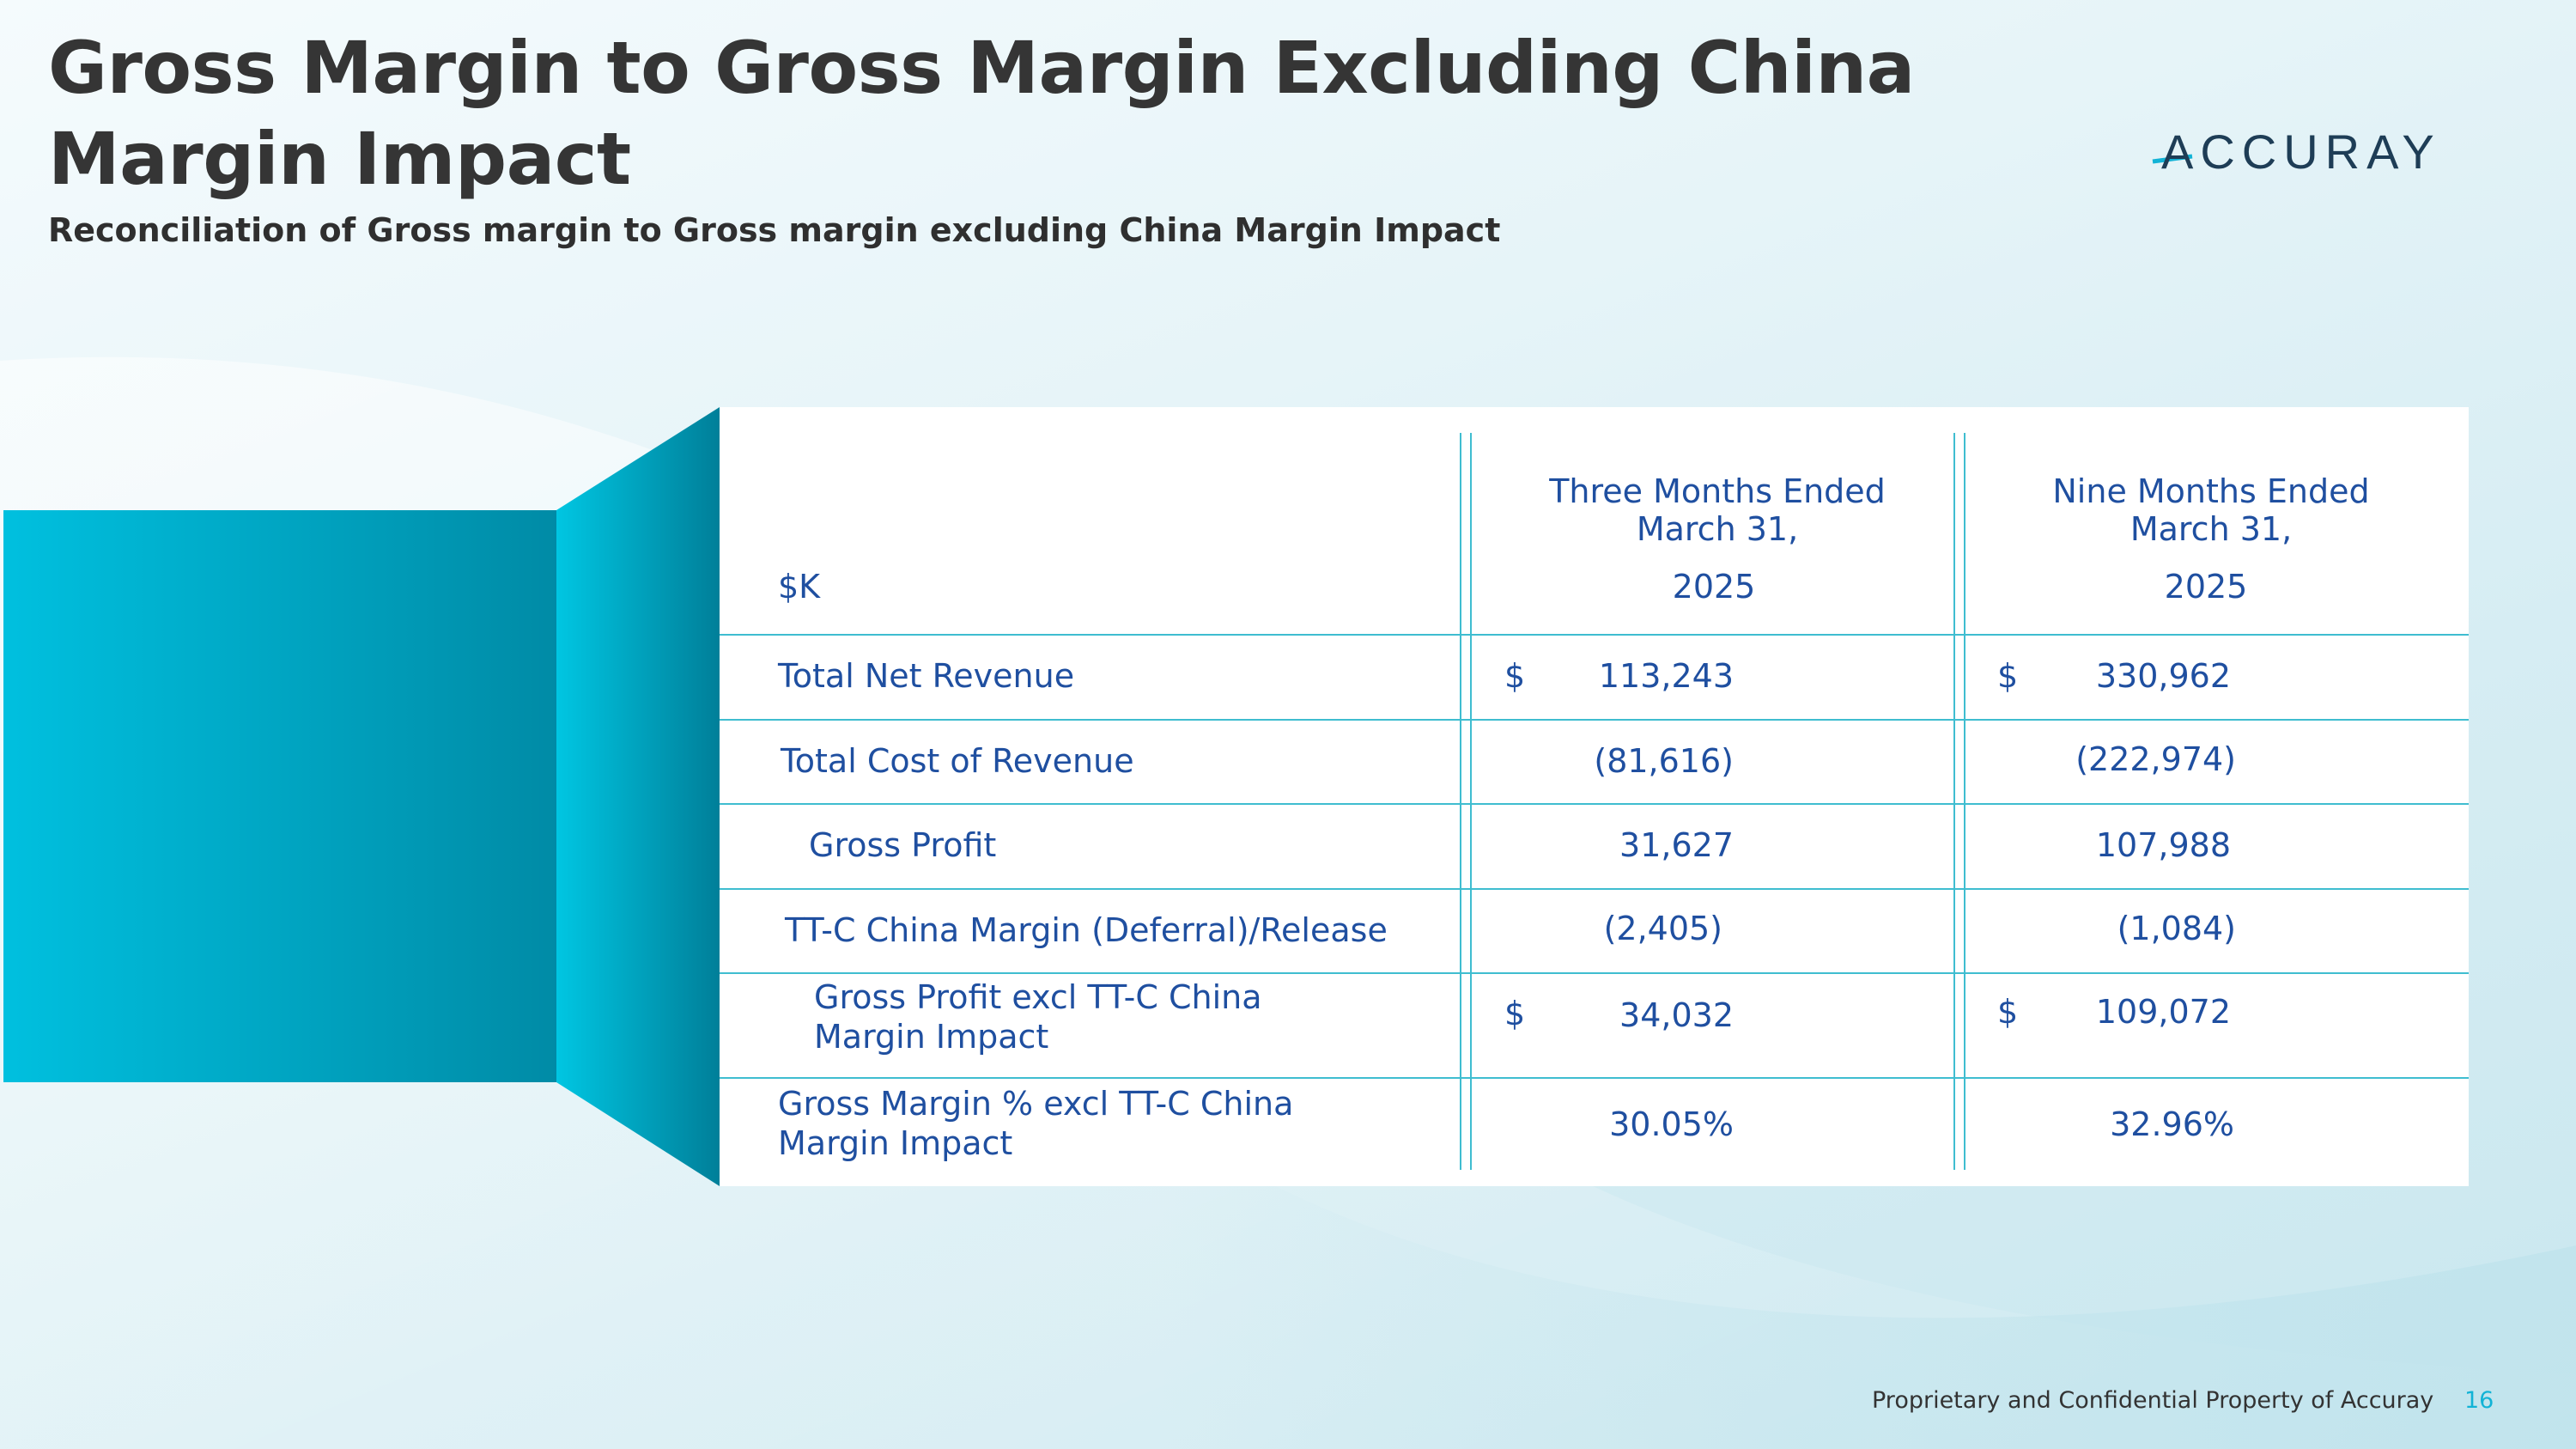  Describe the element at coordinates (1086, 930) in the screenshot. I see `row-label: TT-C China Margin (Deferral)/Release` at that location.